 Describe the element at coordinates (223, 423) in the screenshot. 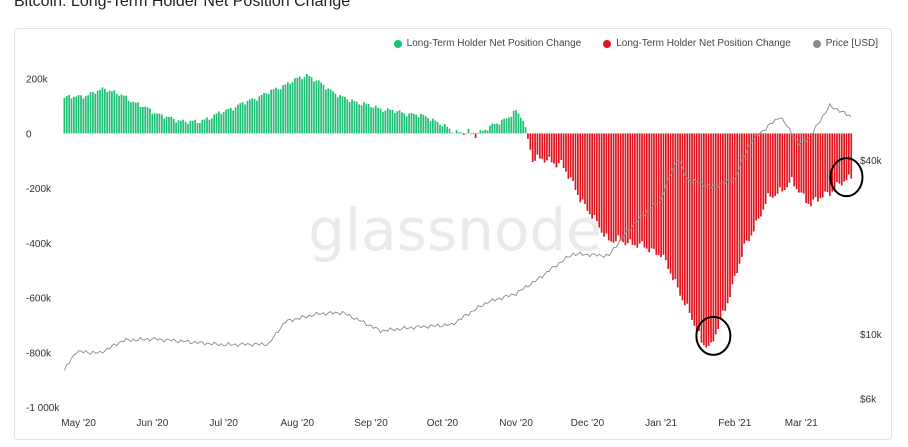

I see `x-tick-label: Jul '20` at that location.